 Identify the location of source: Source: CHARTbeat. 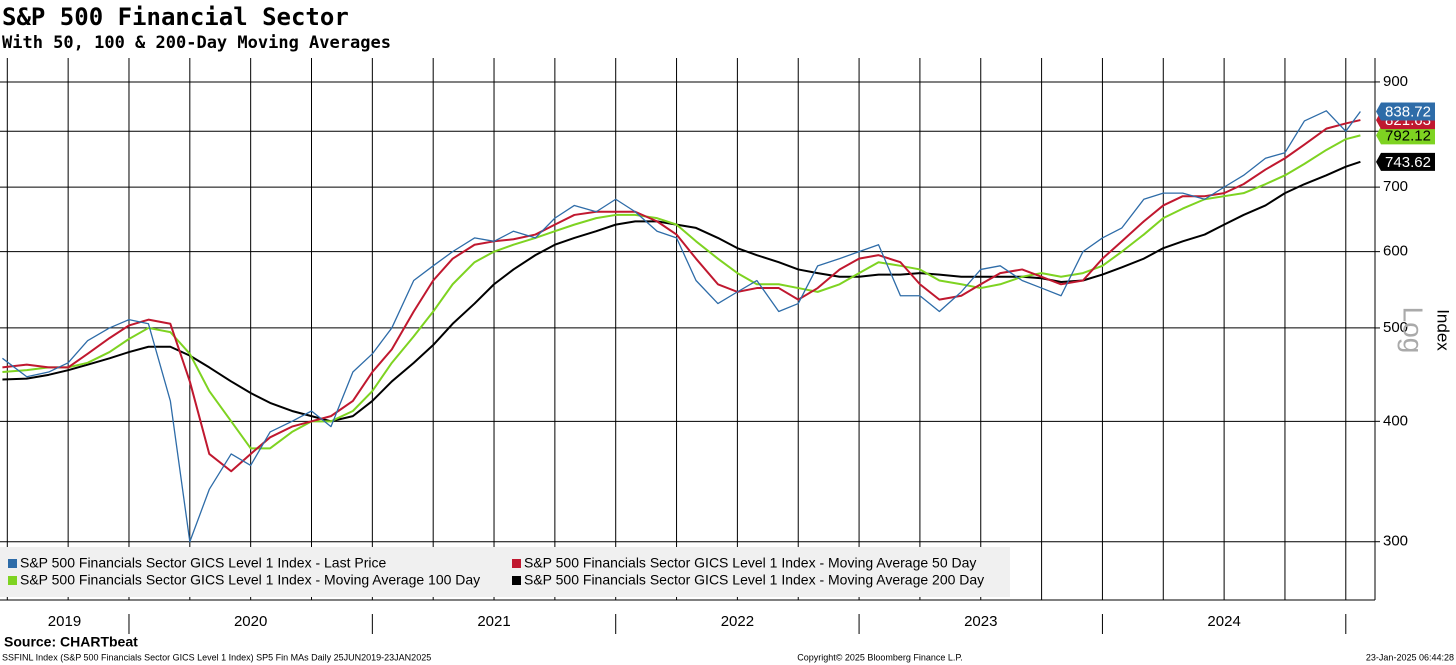
(71, 642).